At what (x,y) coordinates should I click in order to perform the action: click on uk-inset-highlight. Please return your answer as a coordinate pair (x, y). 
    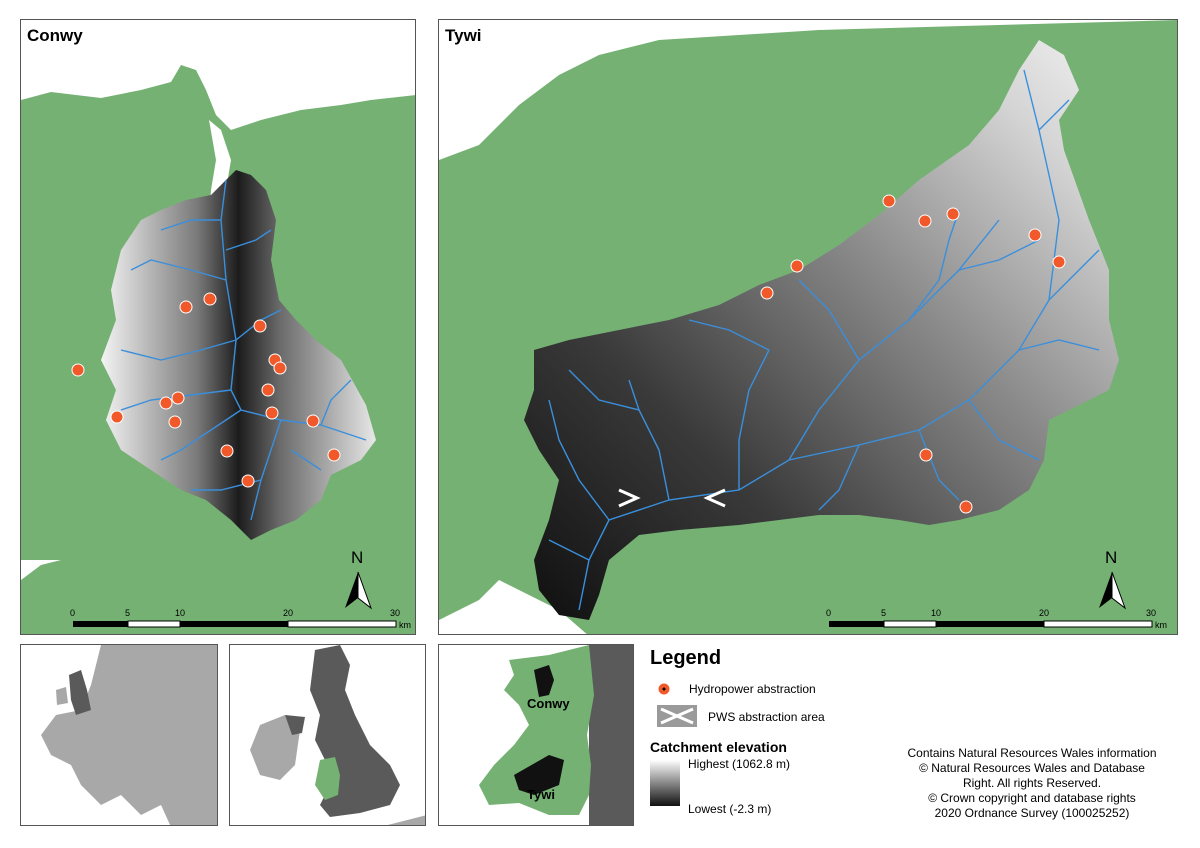
    Looking at the image, I should click on (80, 692).